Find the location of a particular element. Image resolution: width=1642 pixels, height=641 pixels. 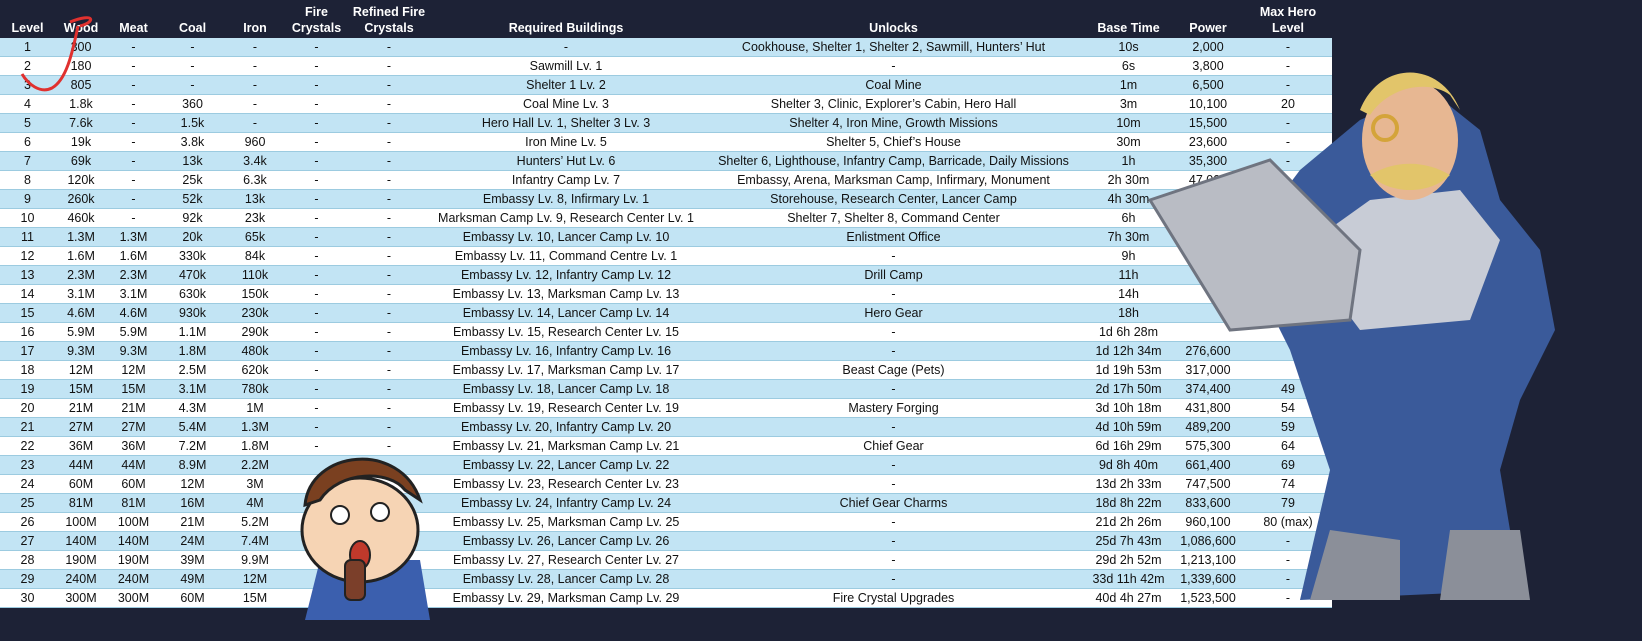

table-cell: Mastery Forging is located at coordinates (893, 408).